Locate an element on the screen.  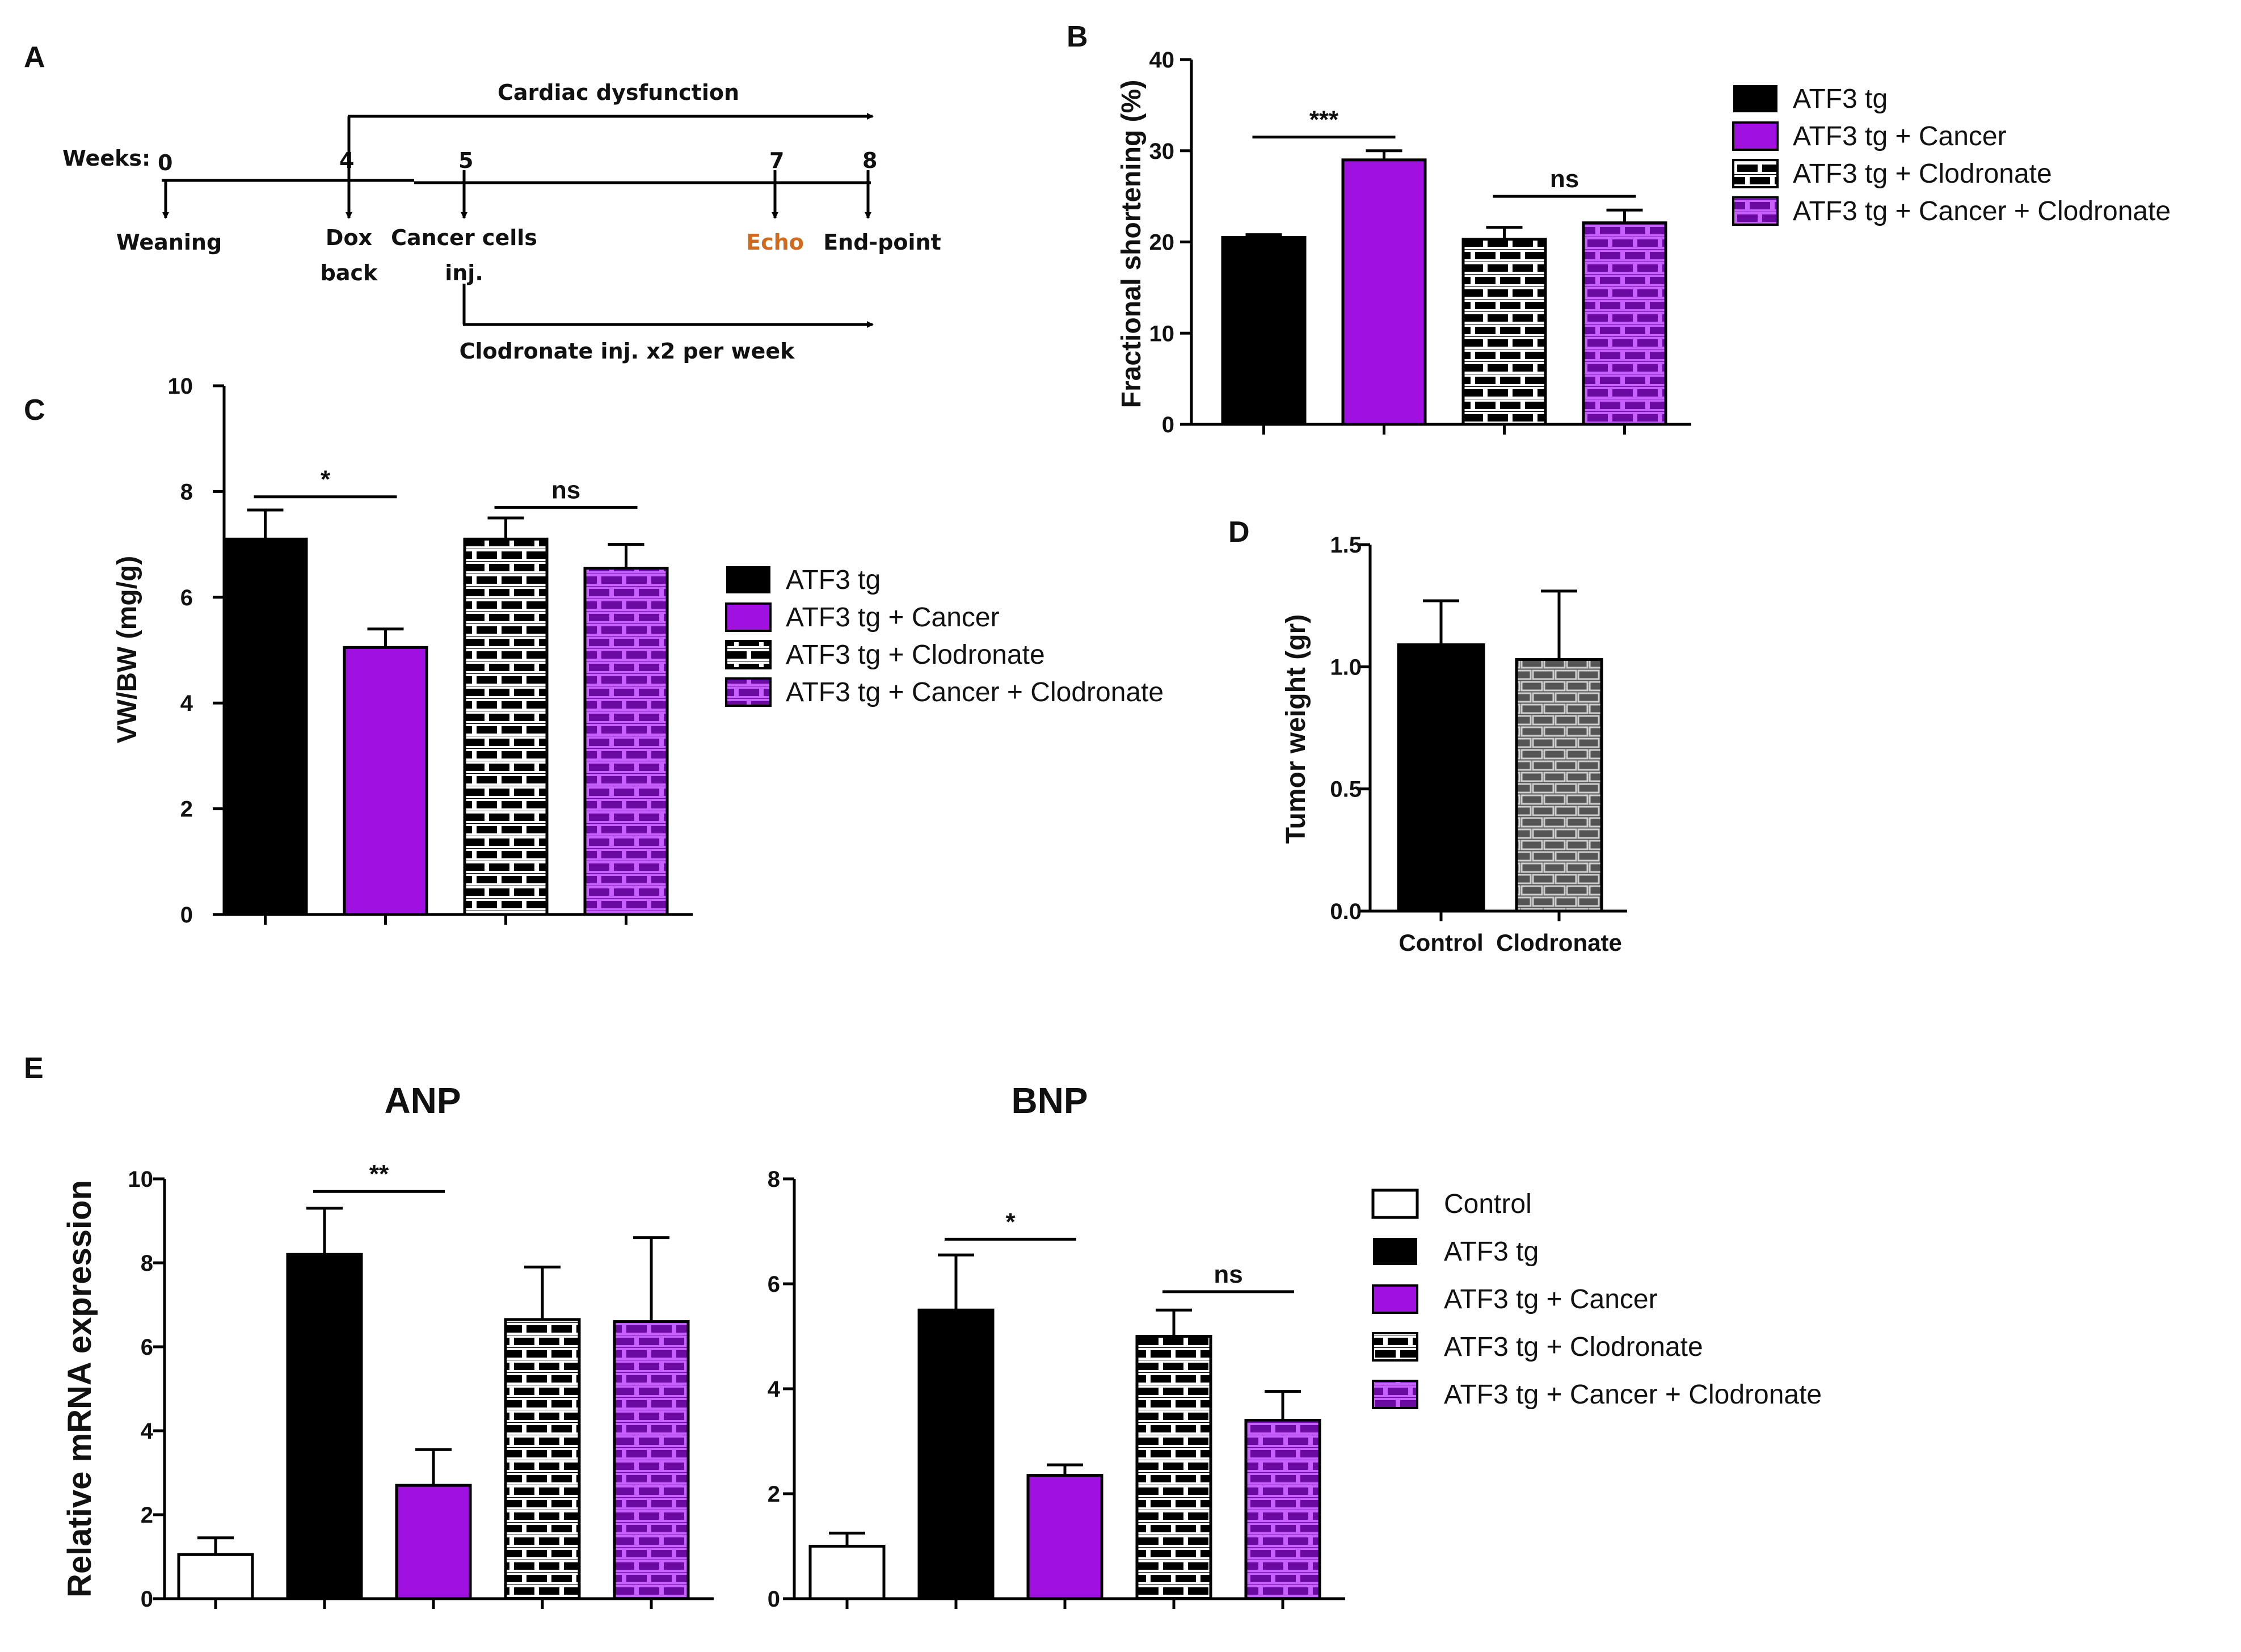
y-tick-label-e-anp: 8 is located at coordinates (147, 1263).